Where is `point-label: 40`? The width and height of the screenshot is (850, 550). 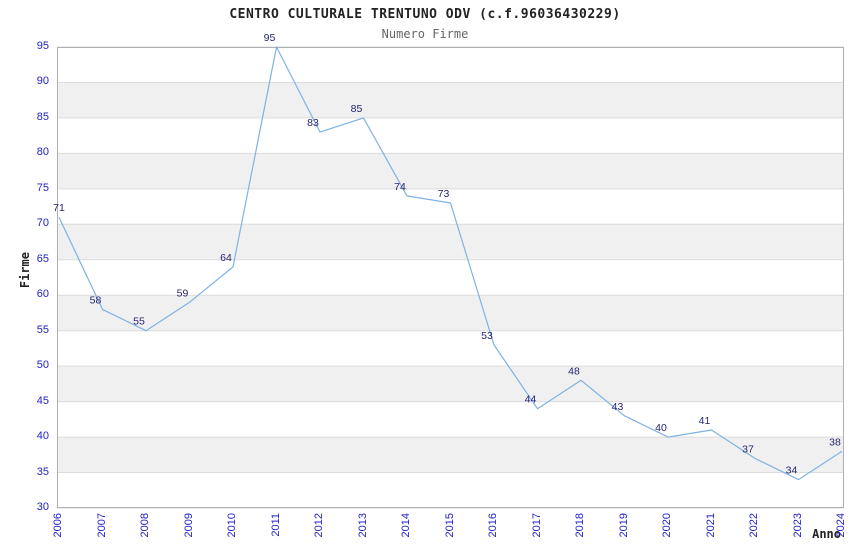
point-label: 40 is located at coordinates (661, 428).